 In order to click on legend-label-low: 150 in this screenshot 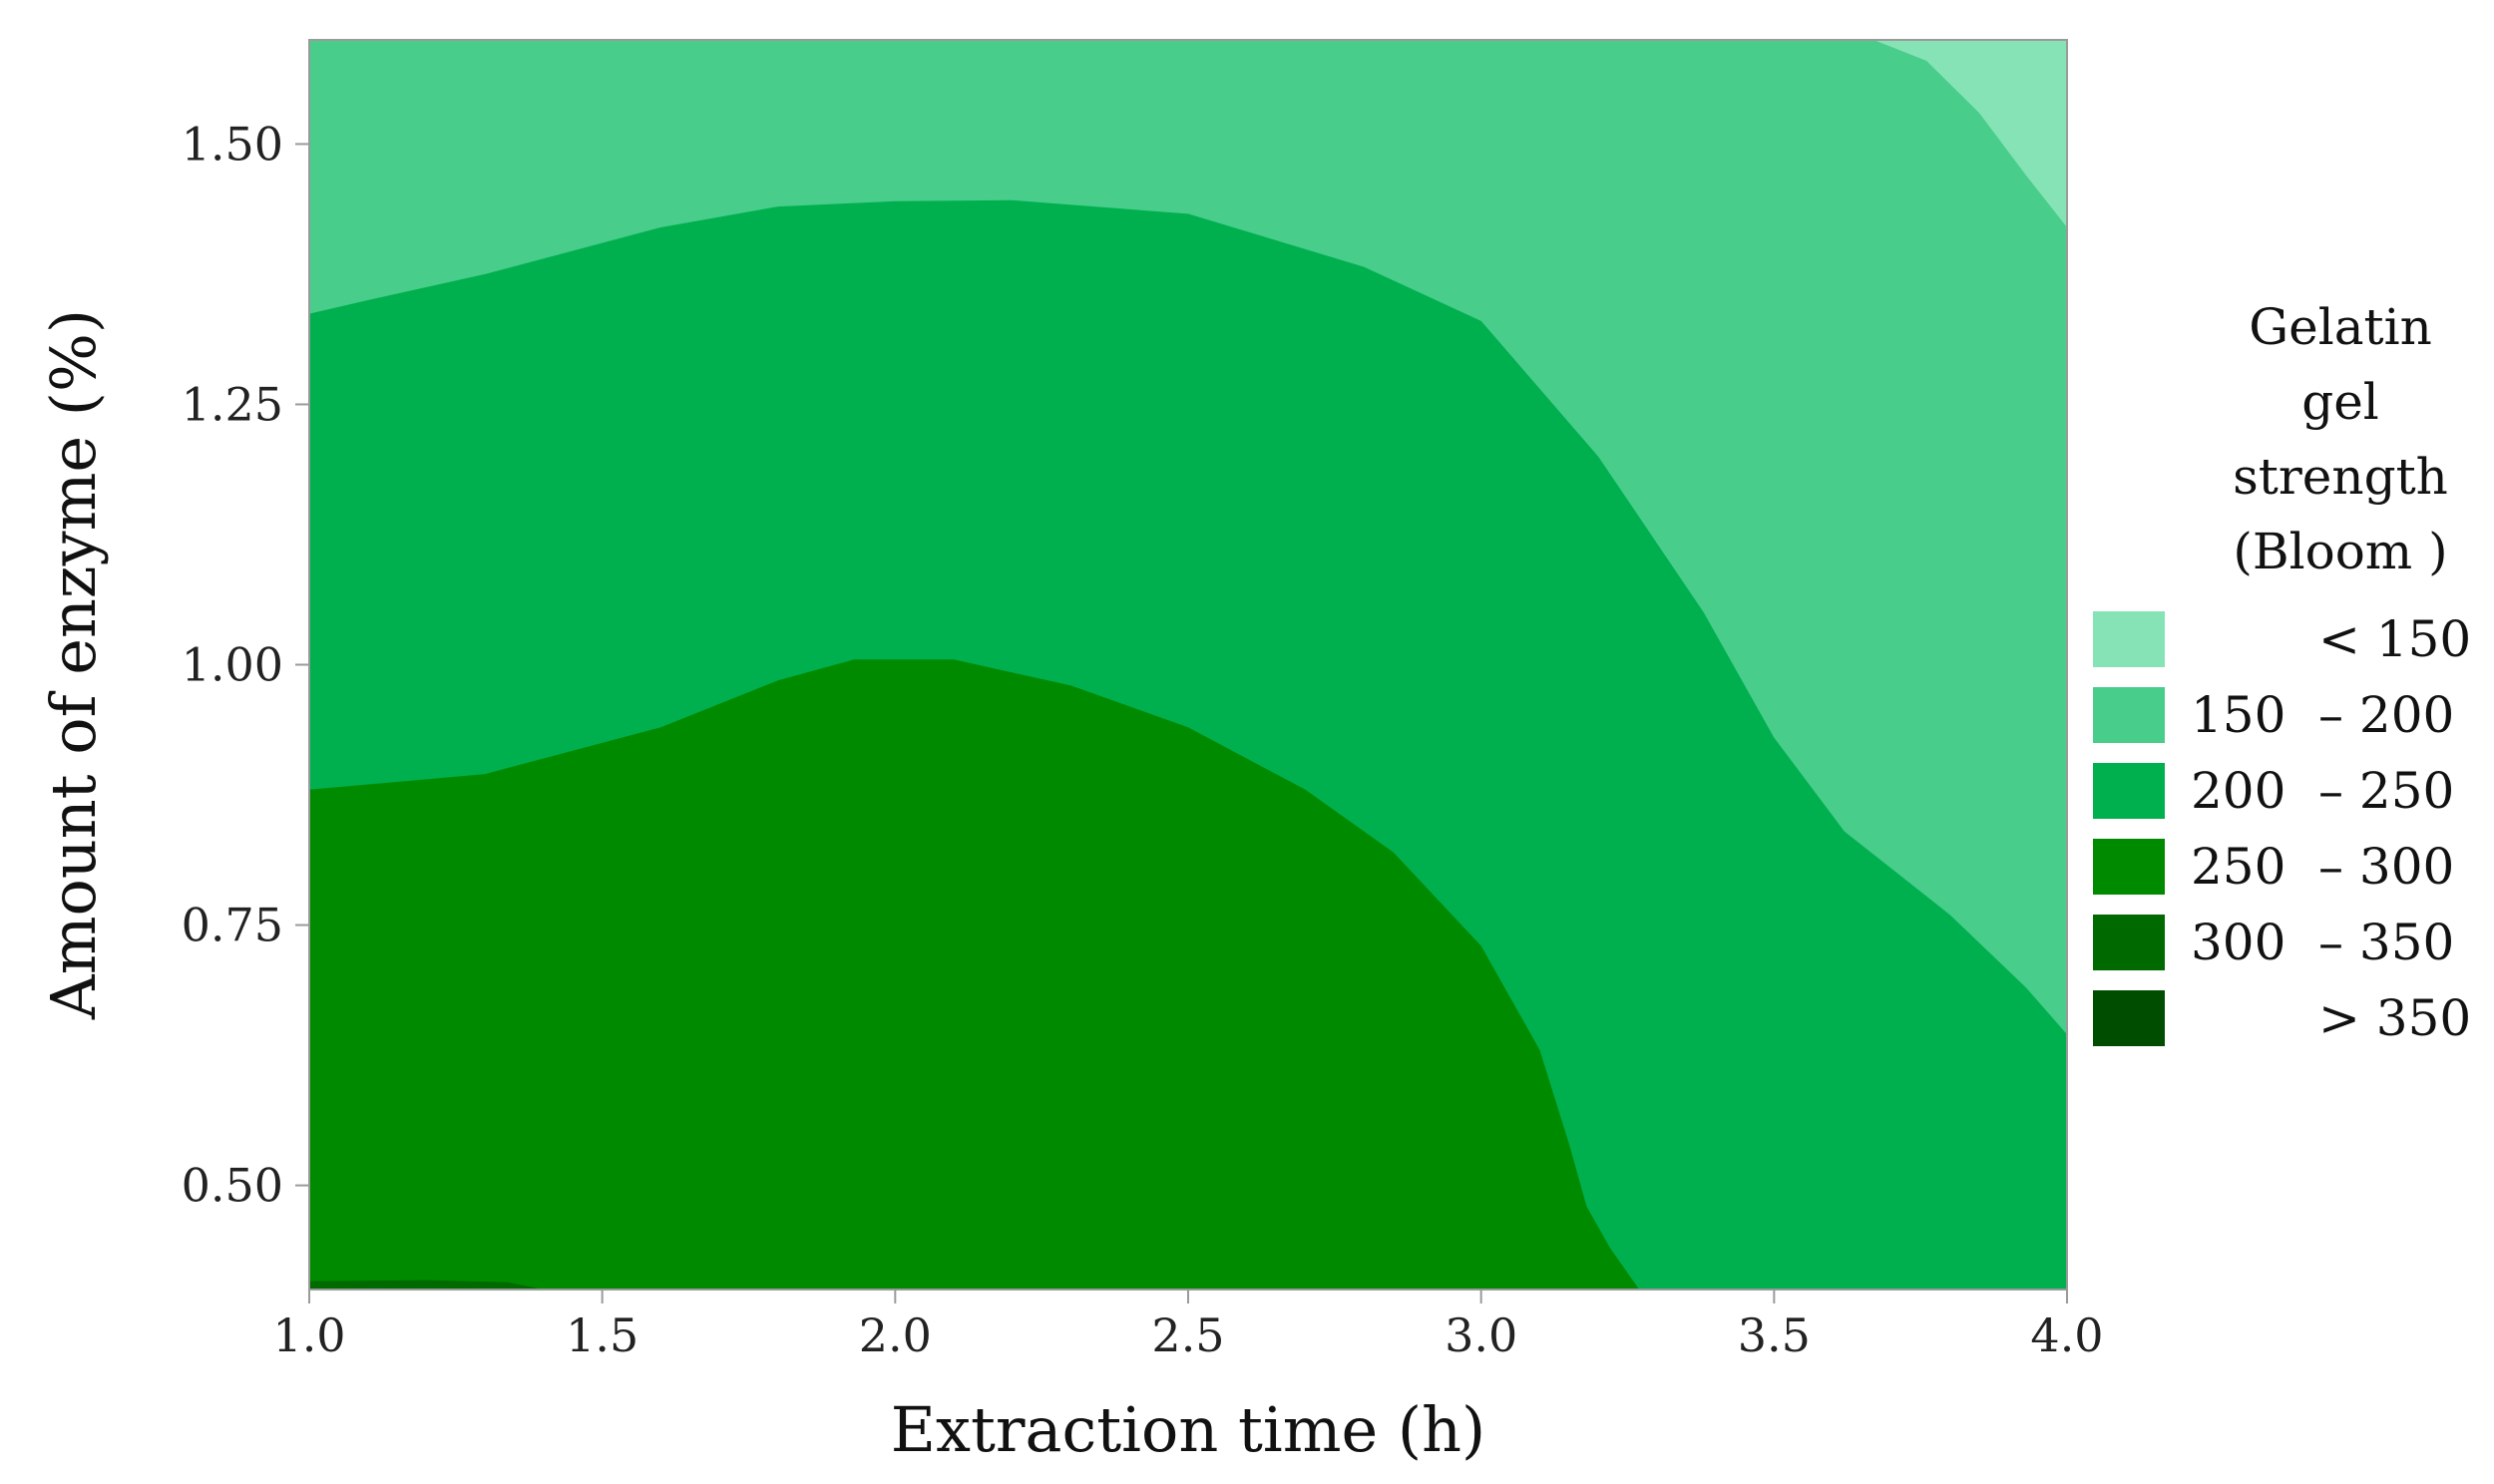, I will do `click(2238, 715)`.